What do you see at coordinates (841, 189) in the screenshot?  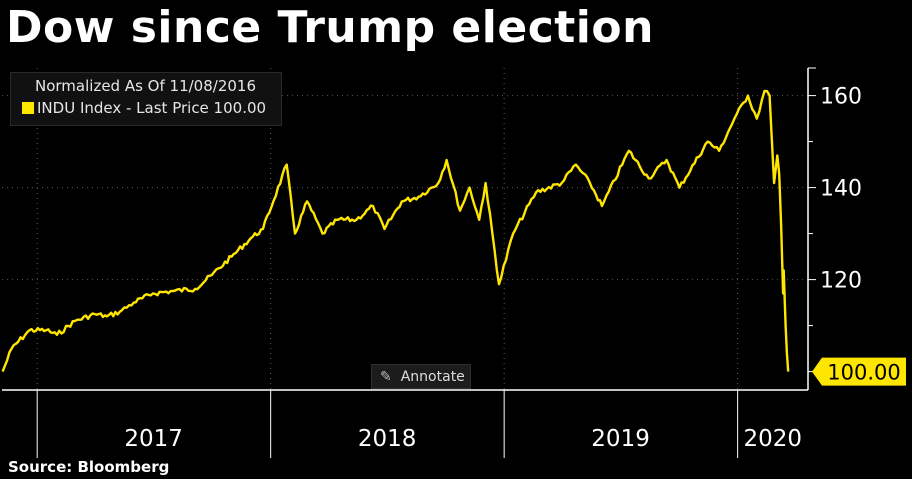 I see `y-tick-label: 140` at bounding box center [841, 189].